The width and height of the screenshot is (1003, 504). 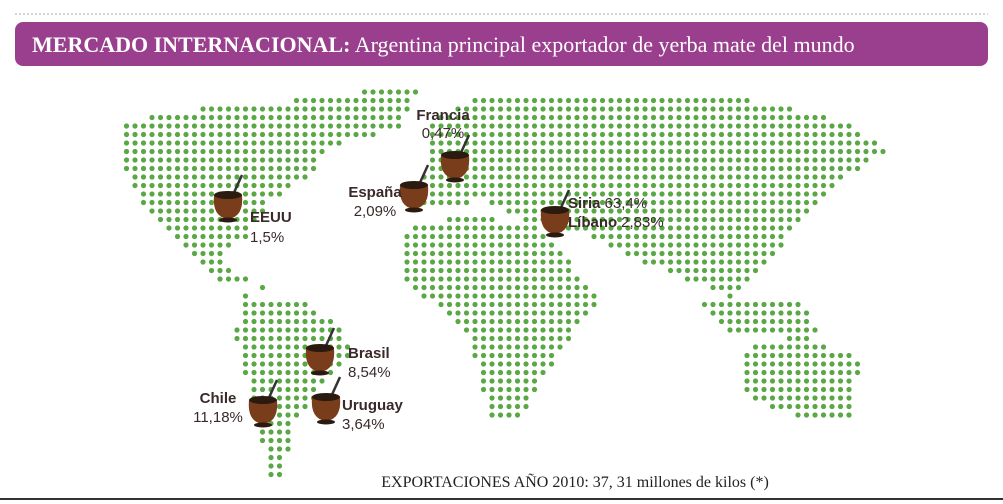 I want to click on country-name: Francia, so click(x=443, y=115).